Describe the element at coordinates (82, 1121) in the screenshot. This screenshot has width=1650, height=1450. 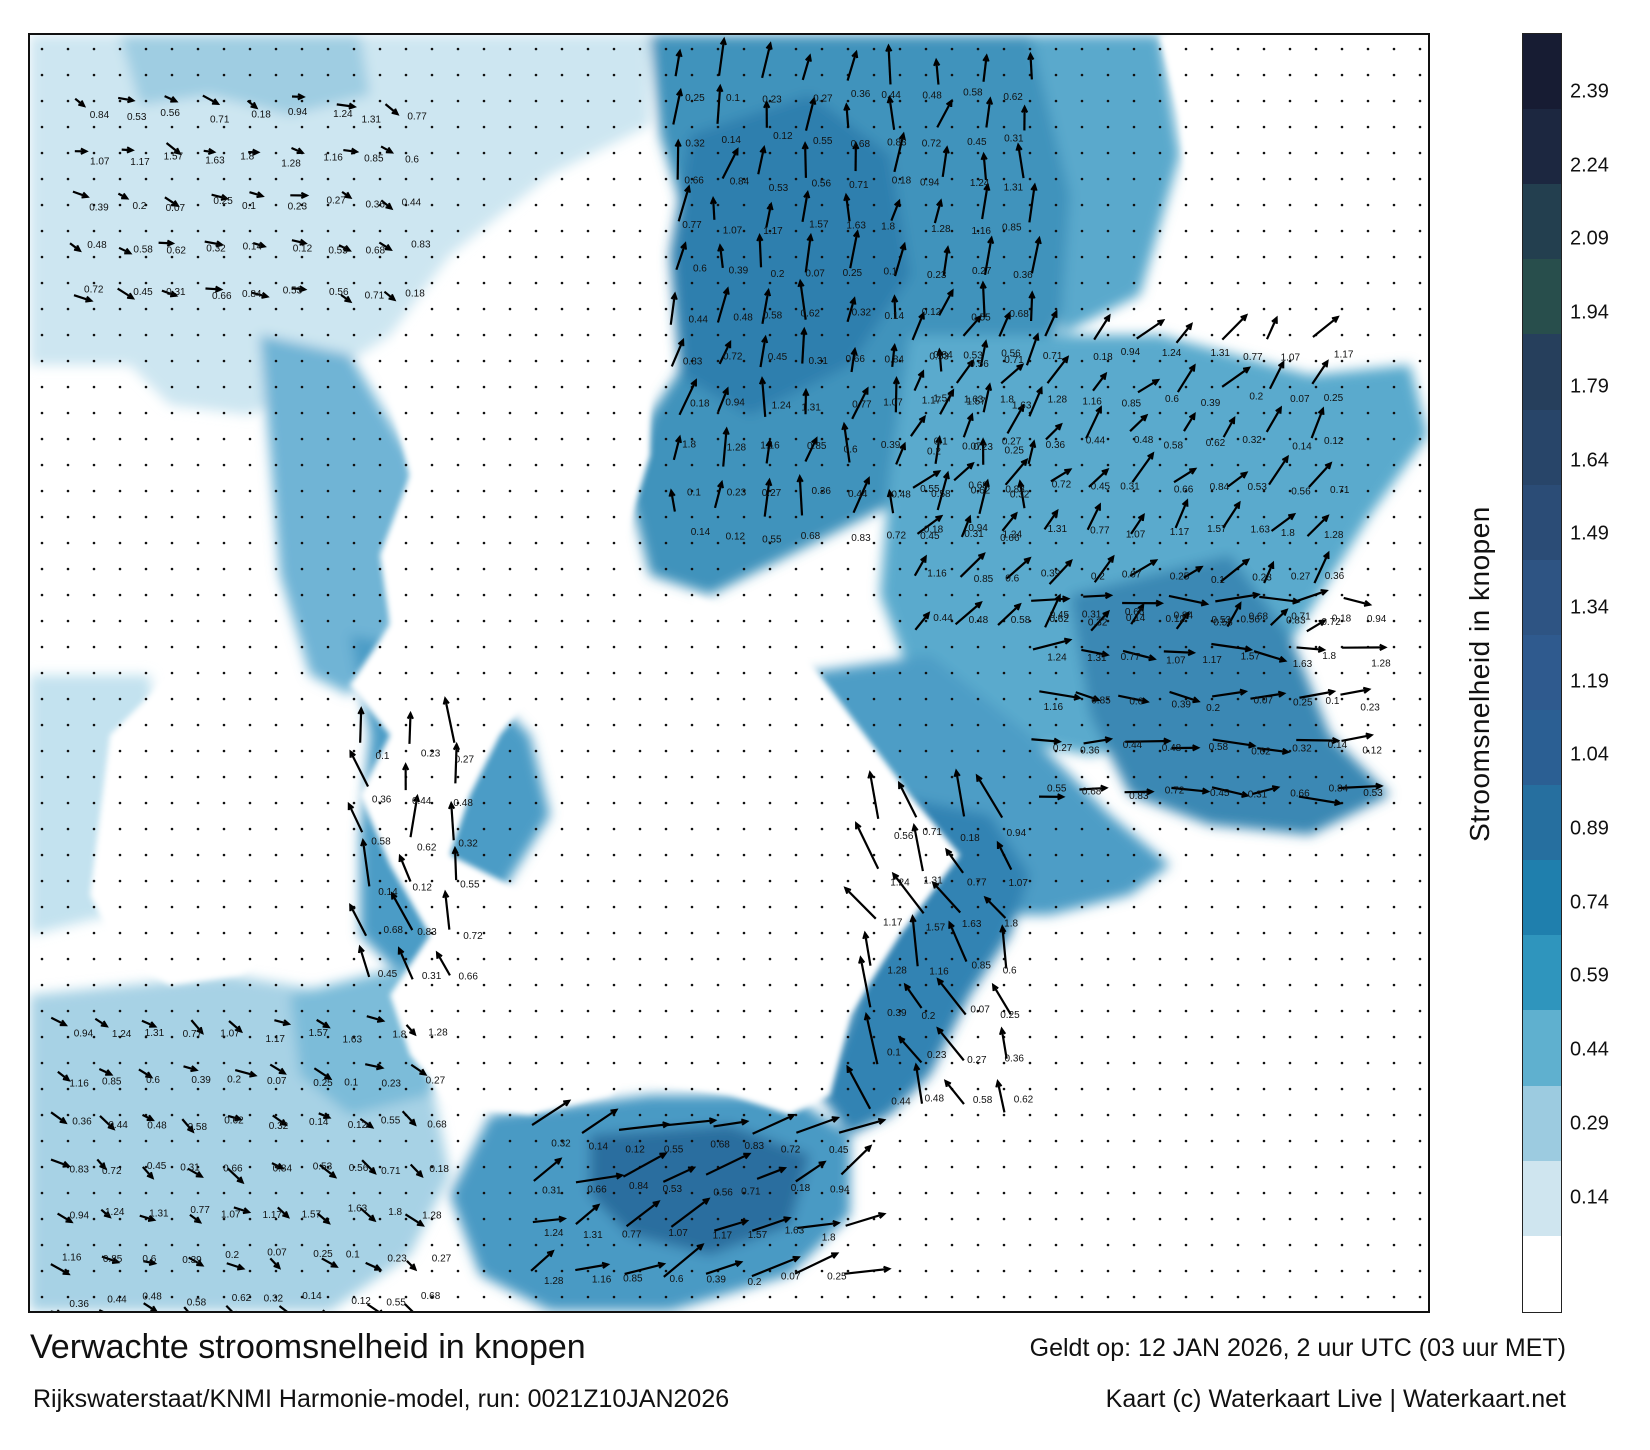
I see `speed-value-label: 0.36` at that location.